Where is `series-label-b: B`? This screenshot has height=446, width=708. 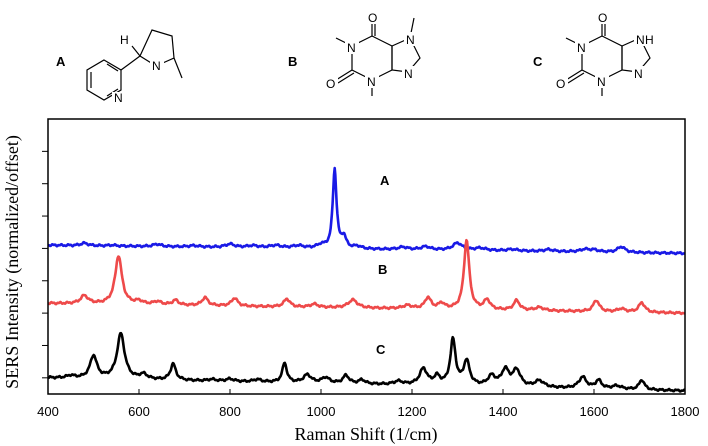
series-label-b: B is located at coordinates (382, 269).